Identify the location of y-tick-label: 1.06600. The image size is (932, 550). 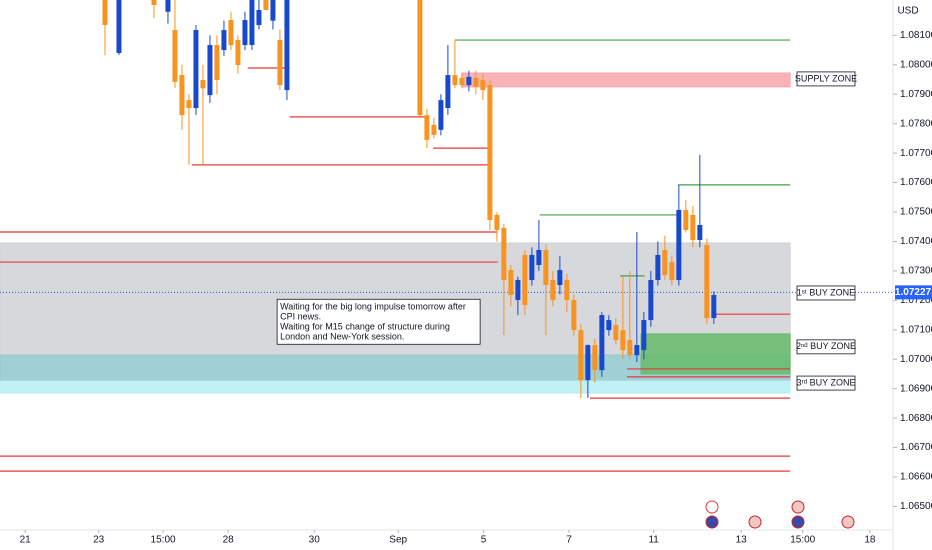
(916, 477).